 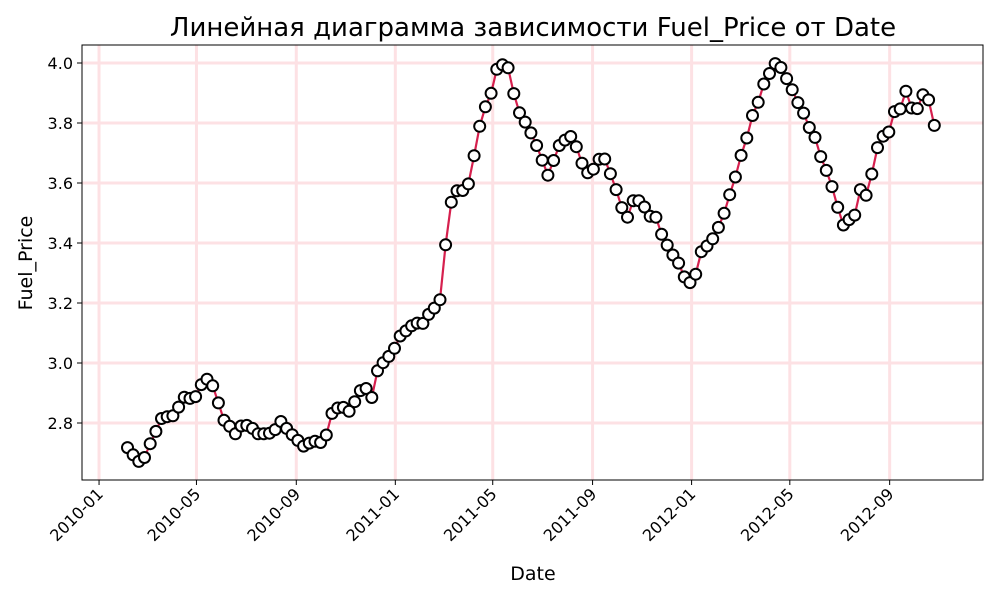 What do you see at coordinates (60, 303) in the screenshot?
I see `y-tick-label: 3.2` at bounding box center [60, 303].